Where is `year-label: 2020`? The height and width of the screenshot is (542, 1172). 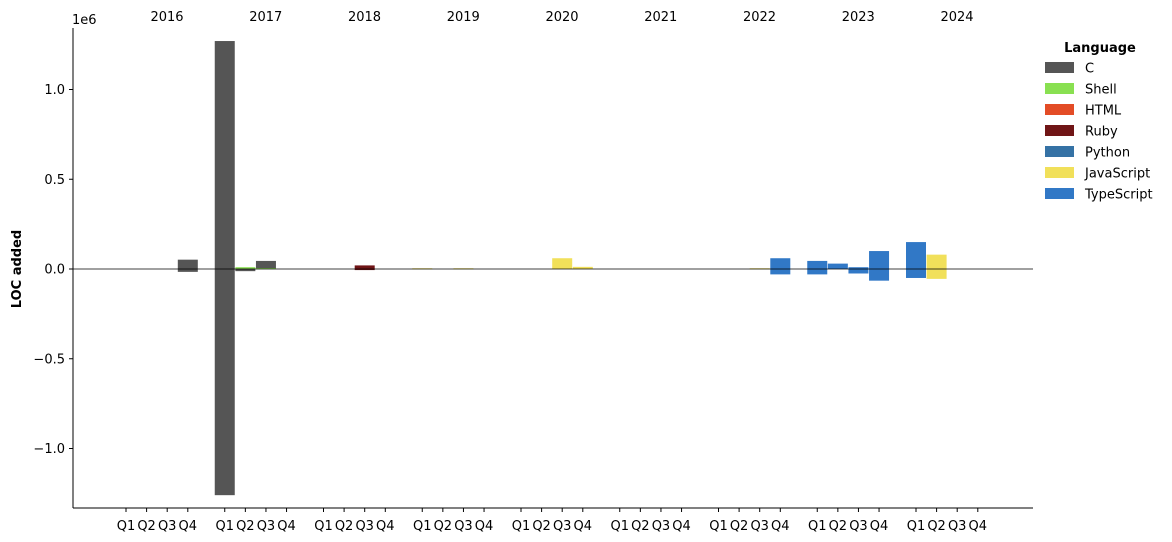
year-label: 2020 is located at coordinates (561, 17).